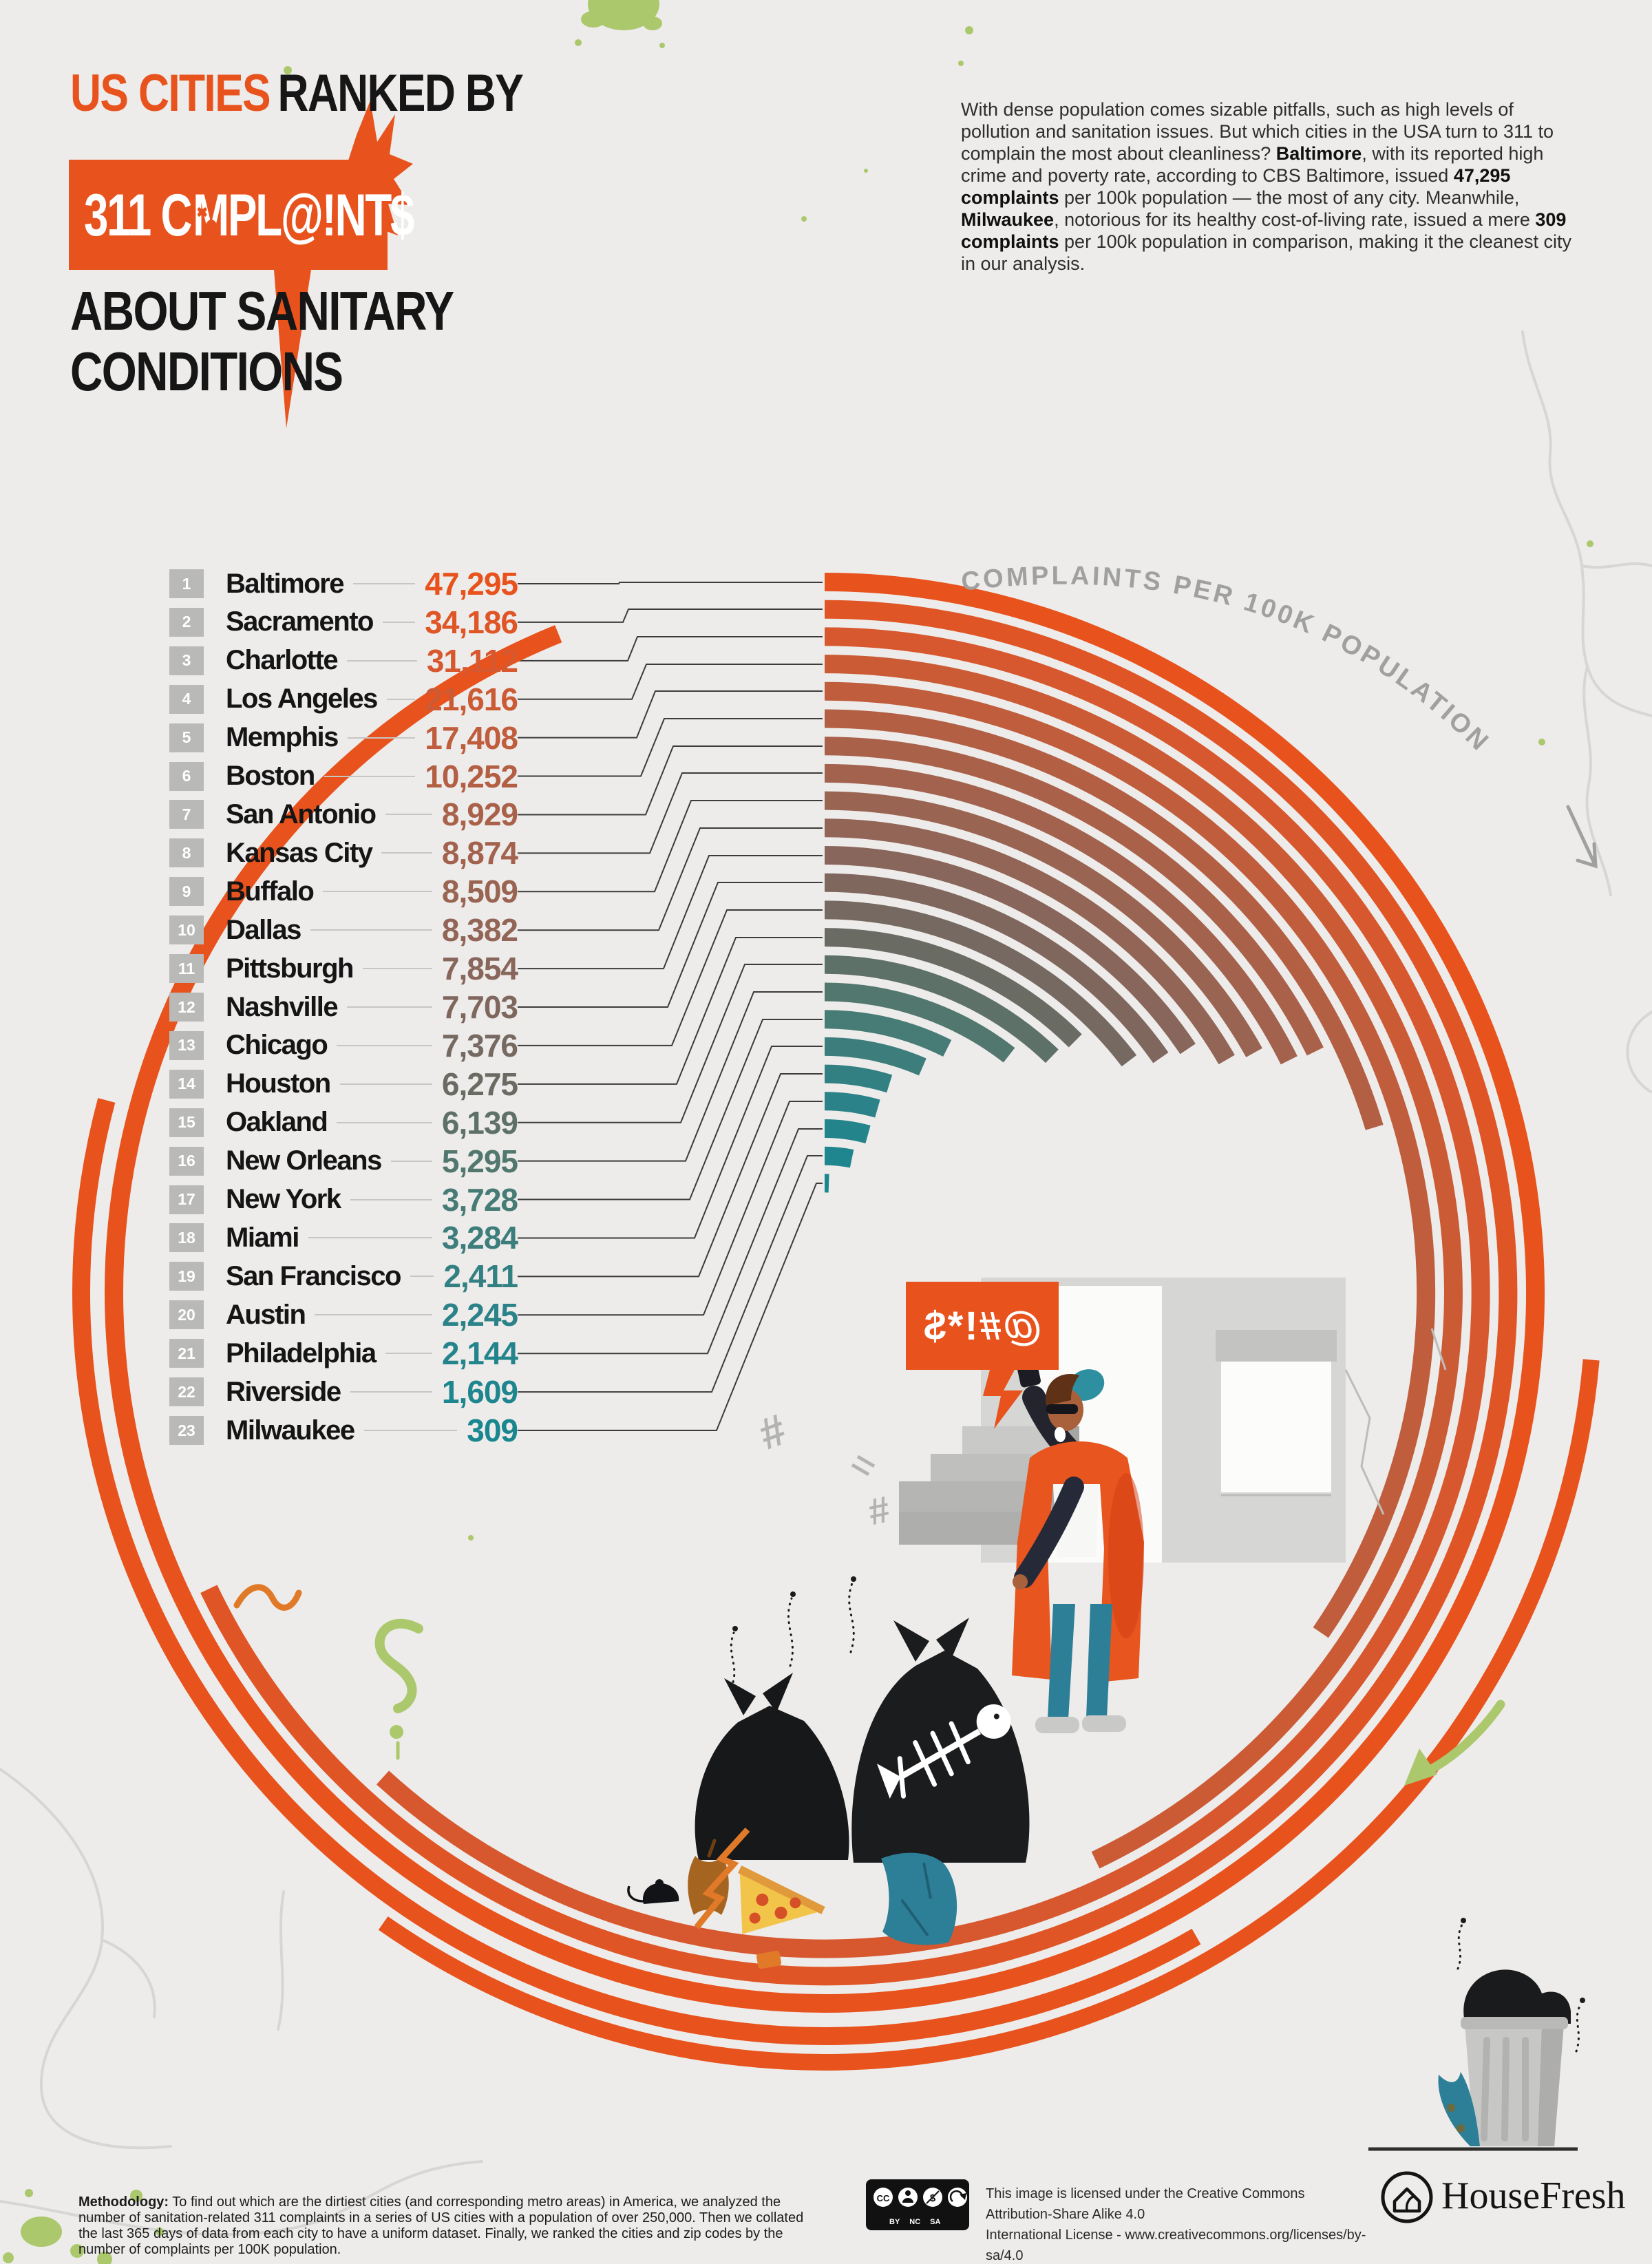 The height and width of the screenshot is (2264, 1652). Describe the element at coordinates (479, 969) in the screenshot. I see `complaints-value: 7,854` at that location.